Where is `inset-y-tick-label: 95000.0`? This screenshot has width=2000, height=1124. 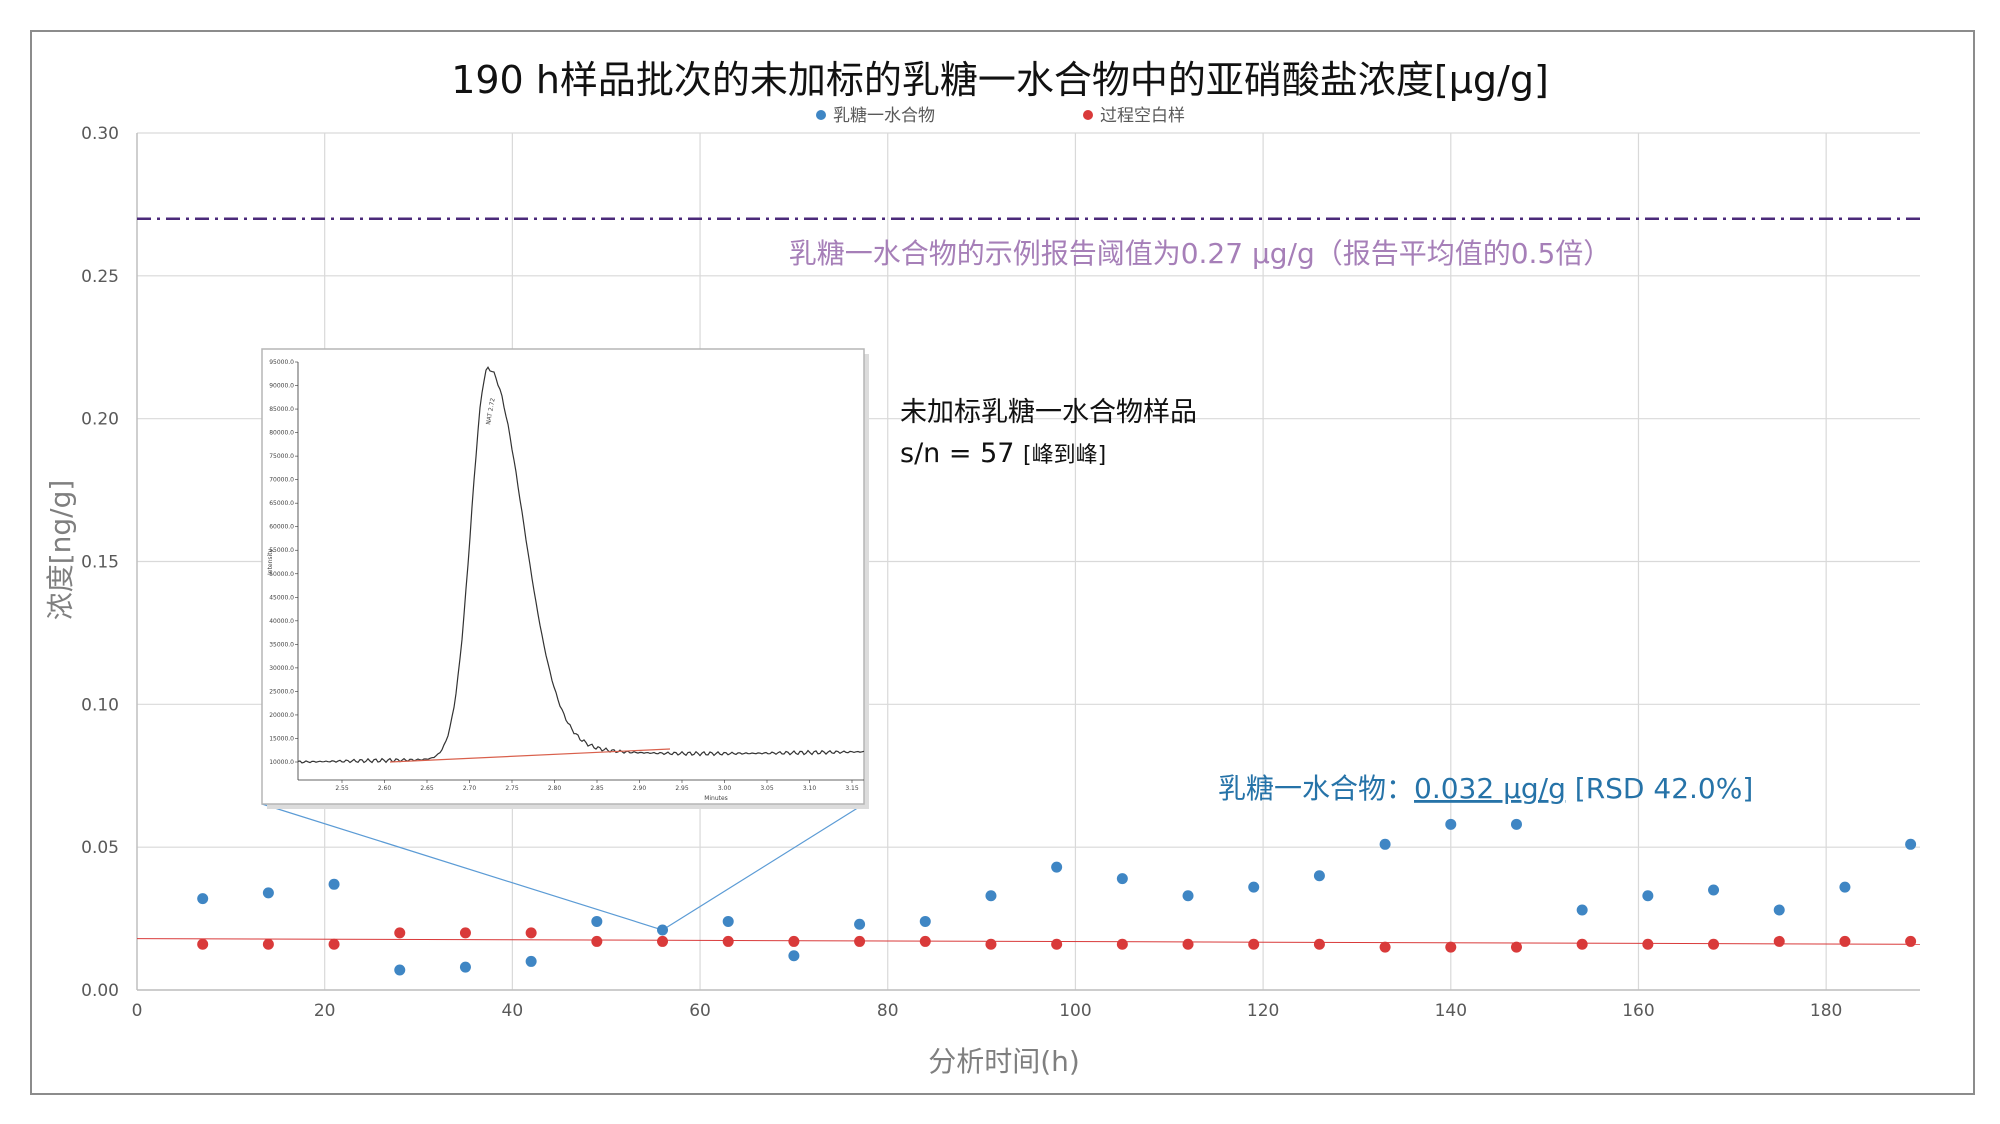 inset-y-tick-label: 95000.0 is located at coordinates (281, 362).